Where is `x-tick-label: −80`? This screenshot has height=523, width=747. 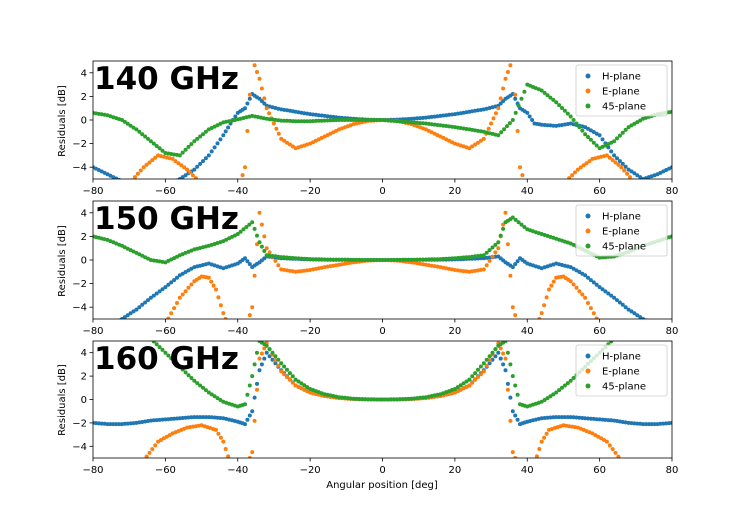 x-tick-label: −80 is located at coordinates (92, 331).